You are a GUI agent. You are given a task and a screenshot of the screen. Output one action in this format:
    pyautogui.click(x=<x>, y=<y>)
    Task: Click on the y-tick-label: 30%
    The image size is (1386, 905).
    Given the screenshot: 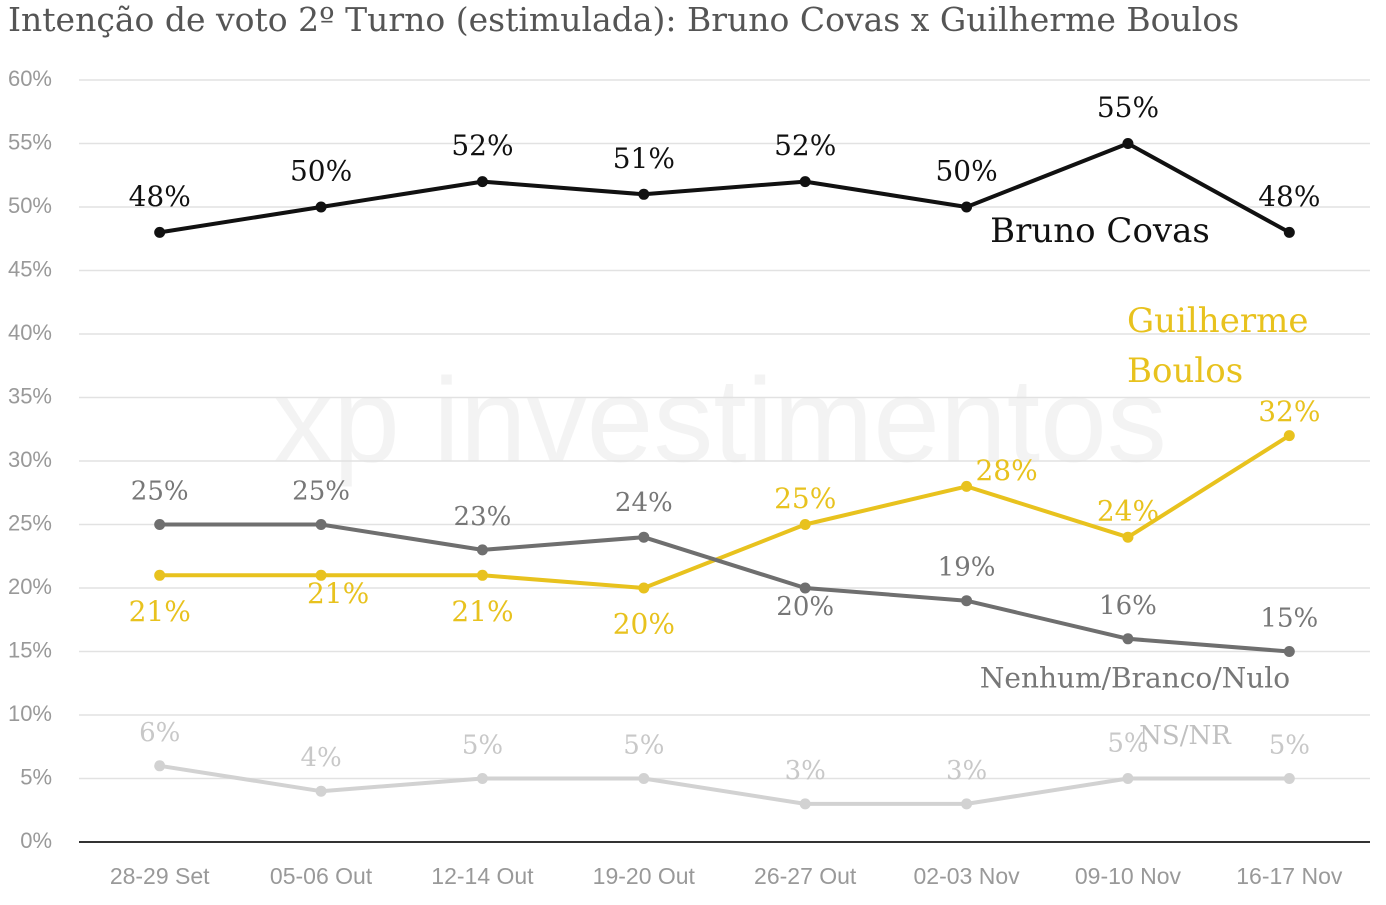 What is the action you would take?
    pyautogui.click(x=30, y=459)
    